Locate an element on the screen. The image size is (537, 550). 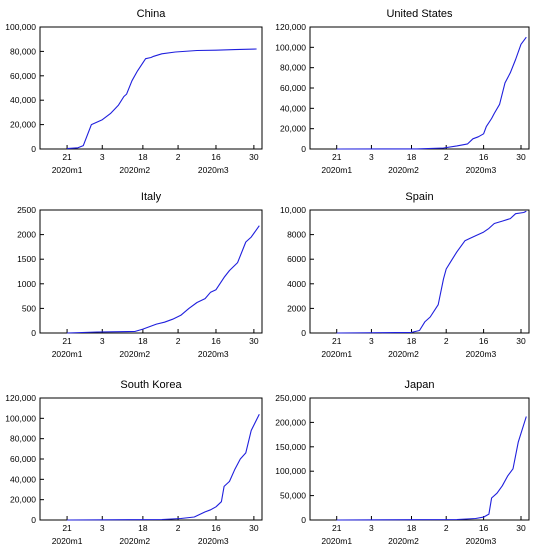
chart-title: Japan is located at coordinates (420, 385).